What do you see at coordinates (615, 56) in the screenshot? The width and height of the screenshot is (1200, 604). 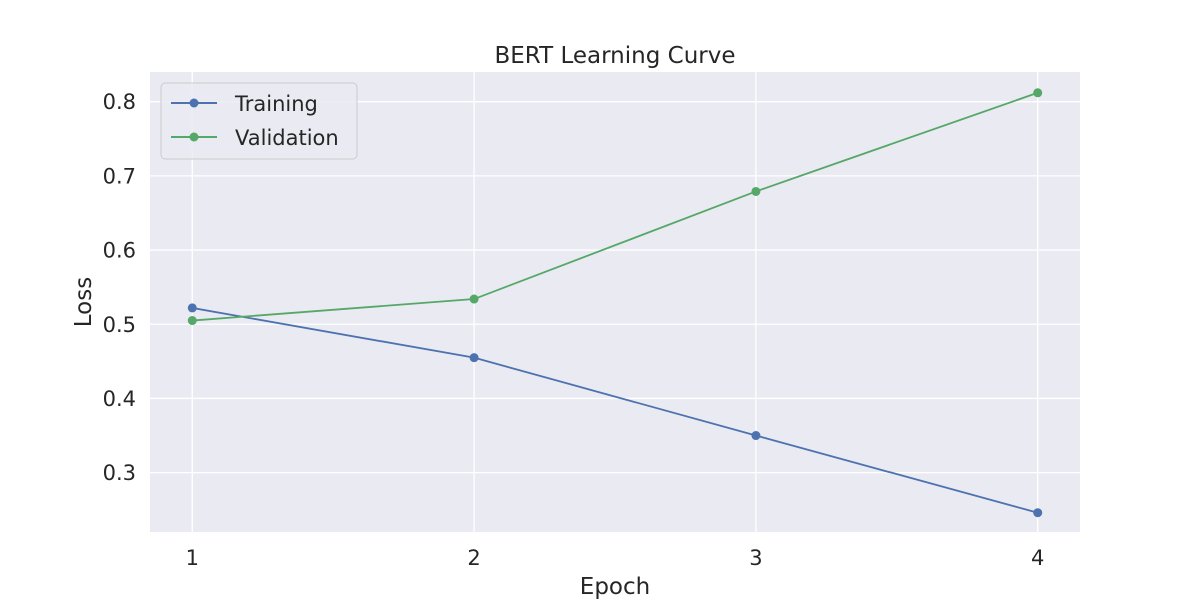 I see `chart-title: BERT Learning Curve` at bounding box center [615, 56].